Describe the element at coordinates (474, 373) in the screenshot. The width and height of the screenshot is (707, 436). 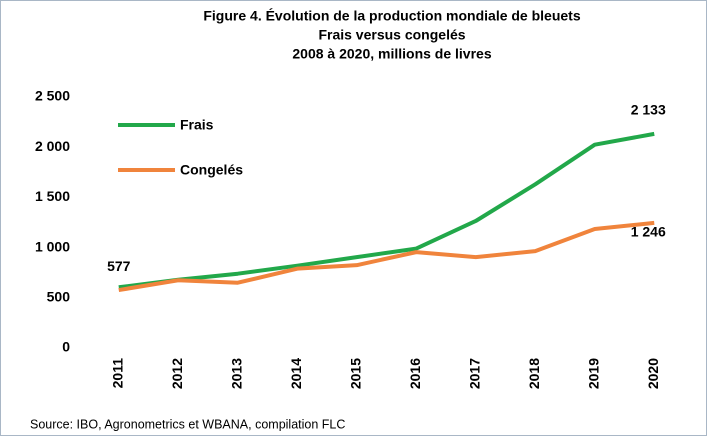
I see `x-tick-label: 2017` at that location.